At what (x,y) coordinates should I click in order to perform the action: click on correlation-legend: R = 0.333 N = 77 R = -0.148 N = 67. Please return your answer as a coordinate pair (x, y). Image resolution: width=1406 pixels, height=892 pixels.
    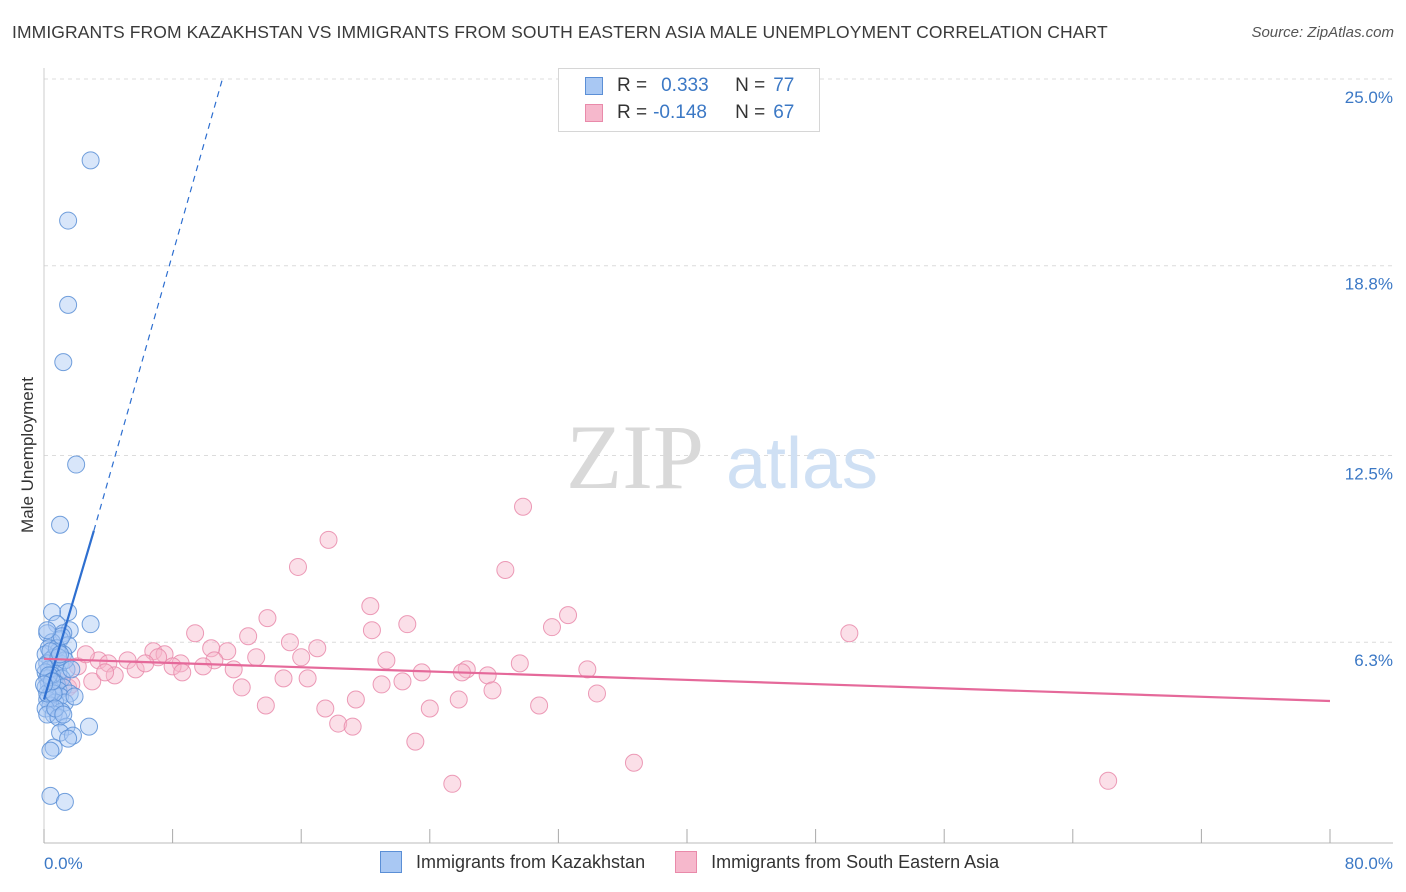
    Looking at the image, I should click on (689, 100).